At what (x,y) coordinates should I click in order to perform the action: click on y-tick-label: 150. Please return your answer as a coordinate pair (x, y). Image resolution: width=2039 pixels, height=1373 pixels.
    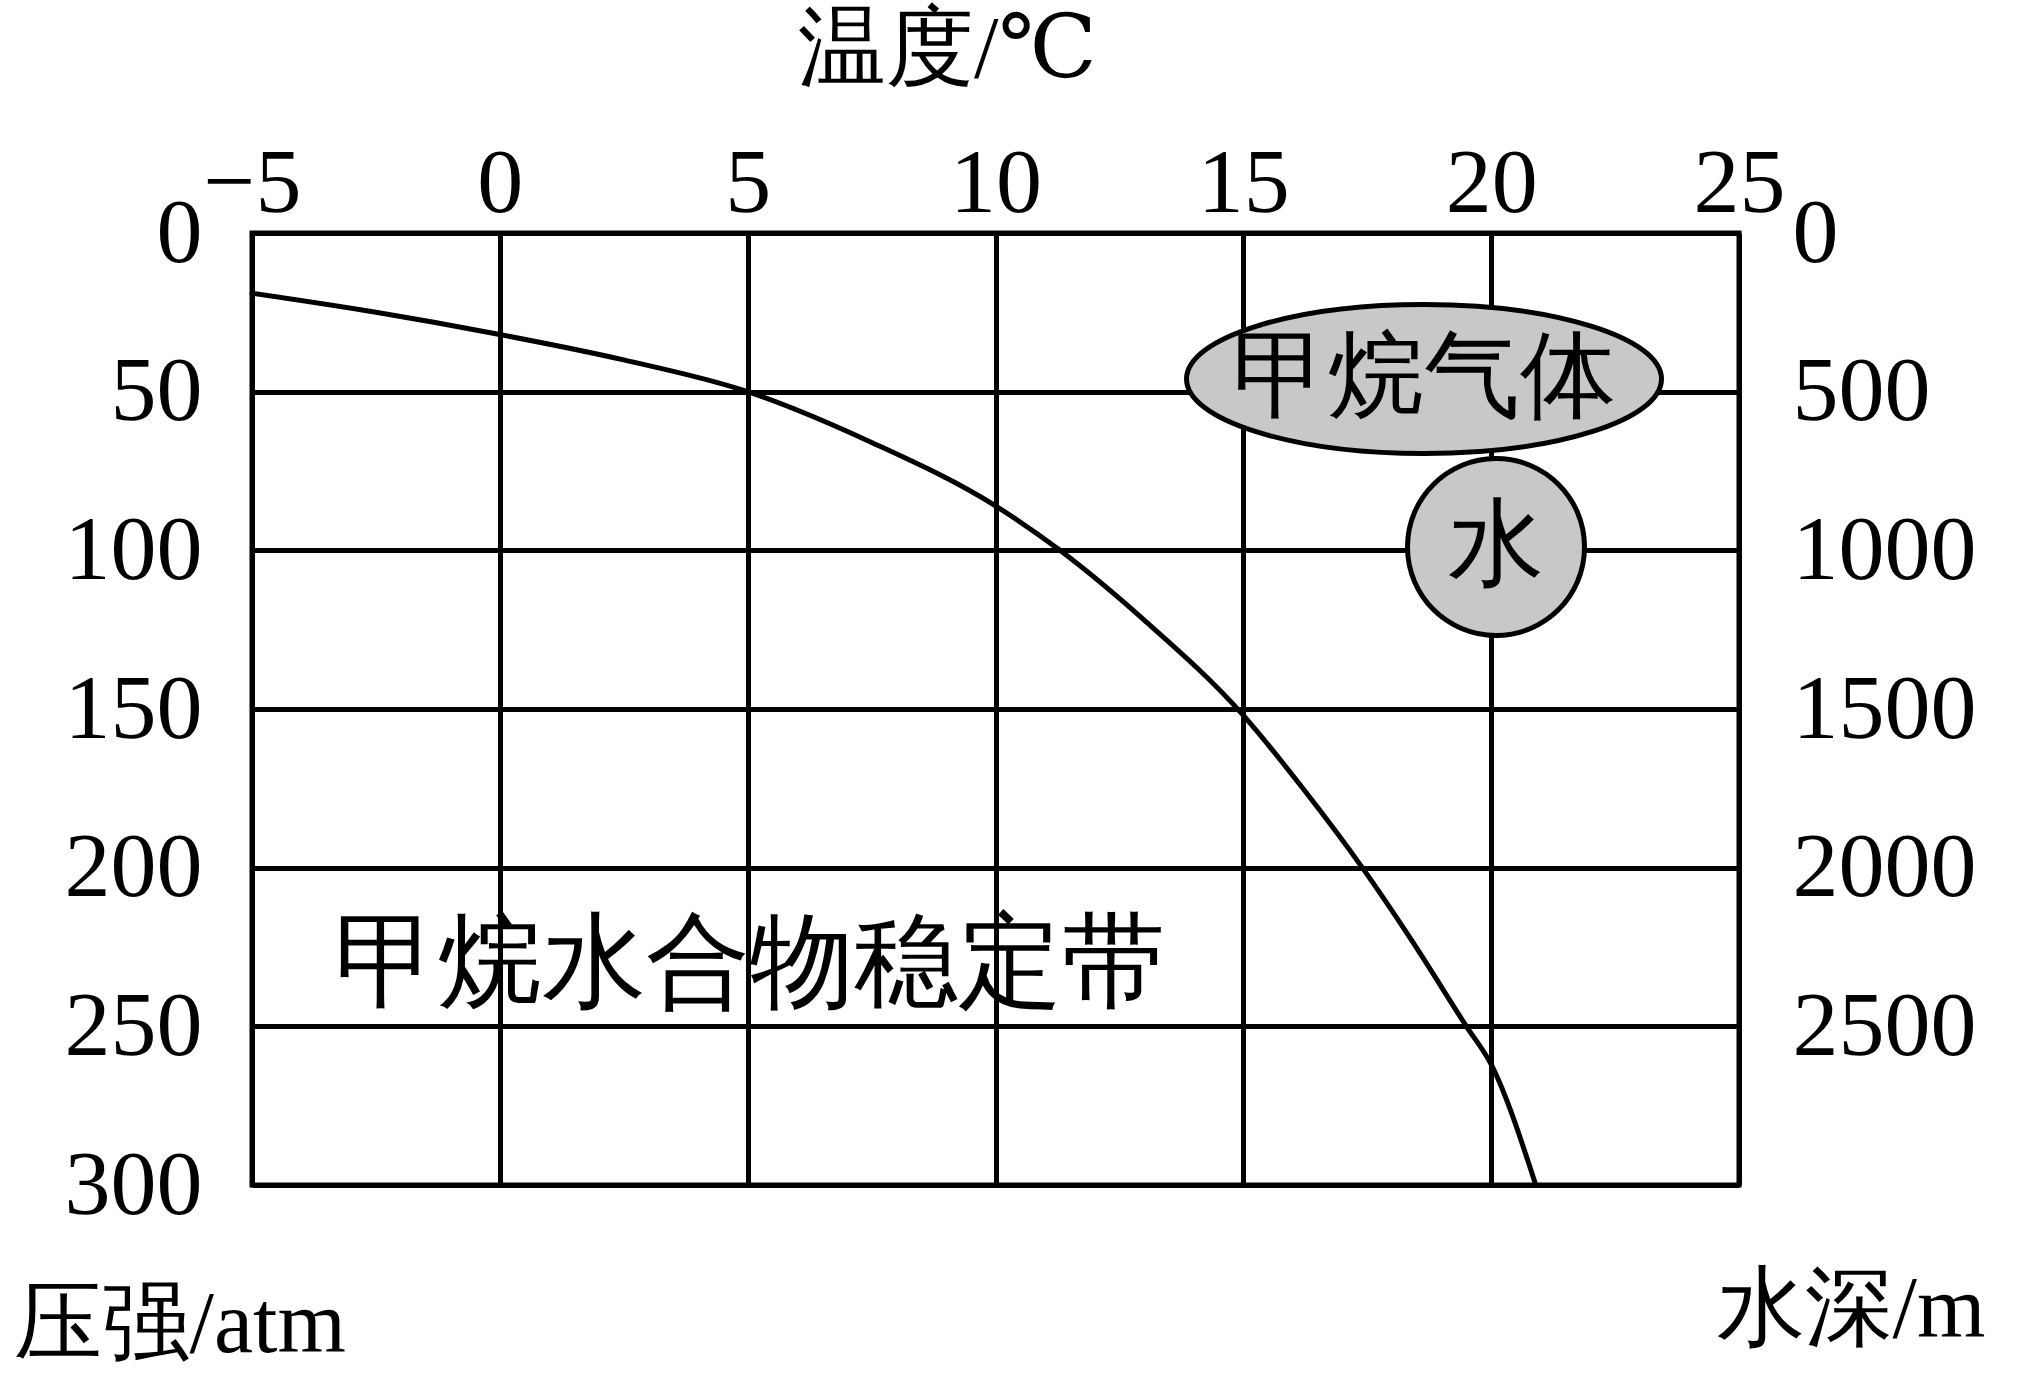
    Looking at the image, I should click on (133, 706).